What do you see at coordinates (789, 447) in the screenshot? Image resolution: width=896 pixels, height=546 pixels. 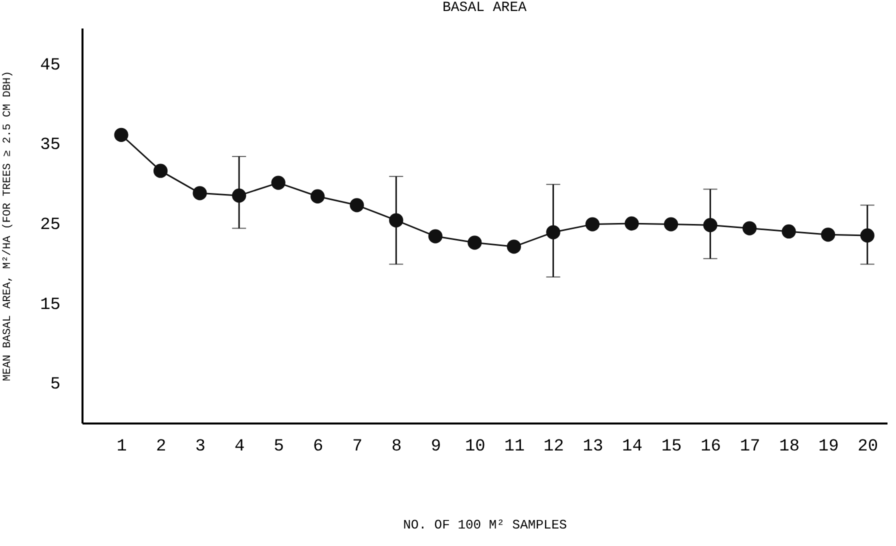 I see `x-tick-label: 18` at bounding box center [789, 447].